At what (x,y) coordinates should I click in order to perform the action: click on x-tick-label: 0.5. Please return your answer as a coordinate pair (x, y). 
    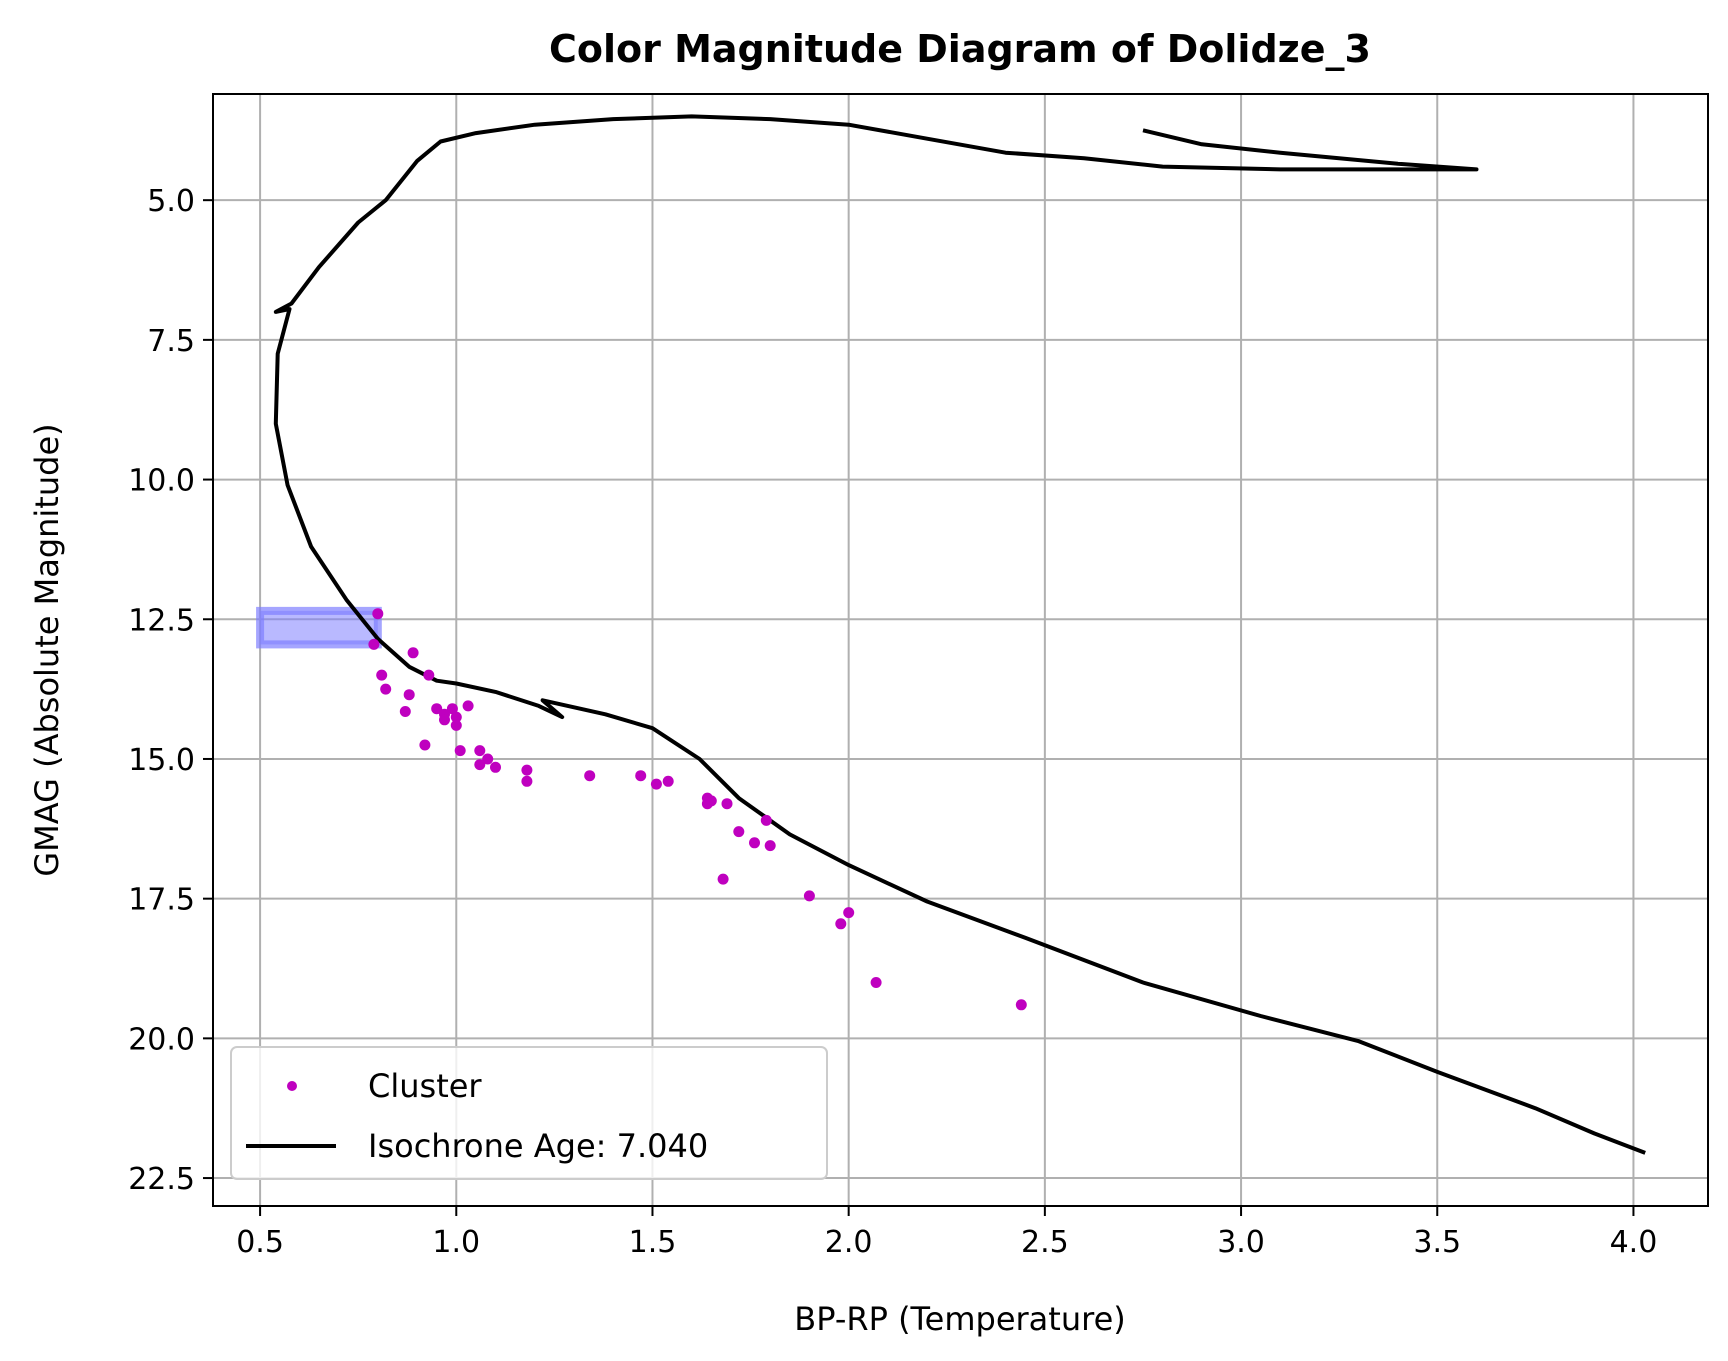
    Looking at the image, I should click on (260, 1242).